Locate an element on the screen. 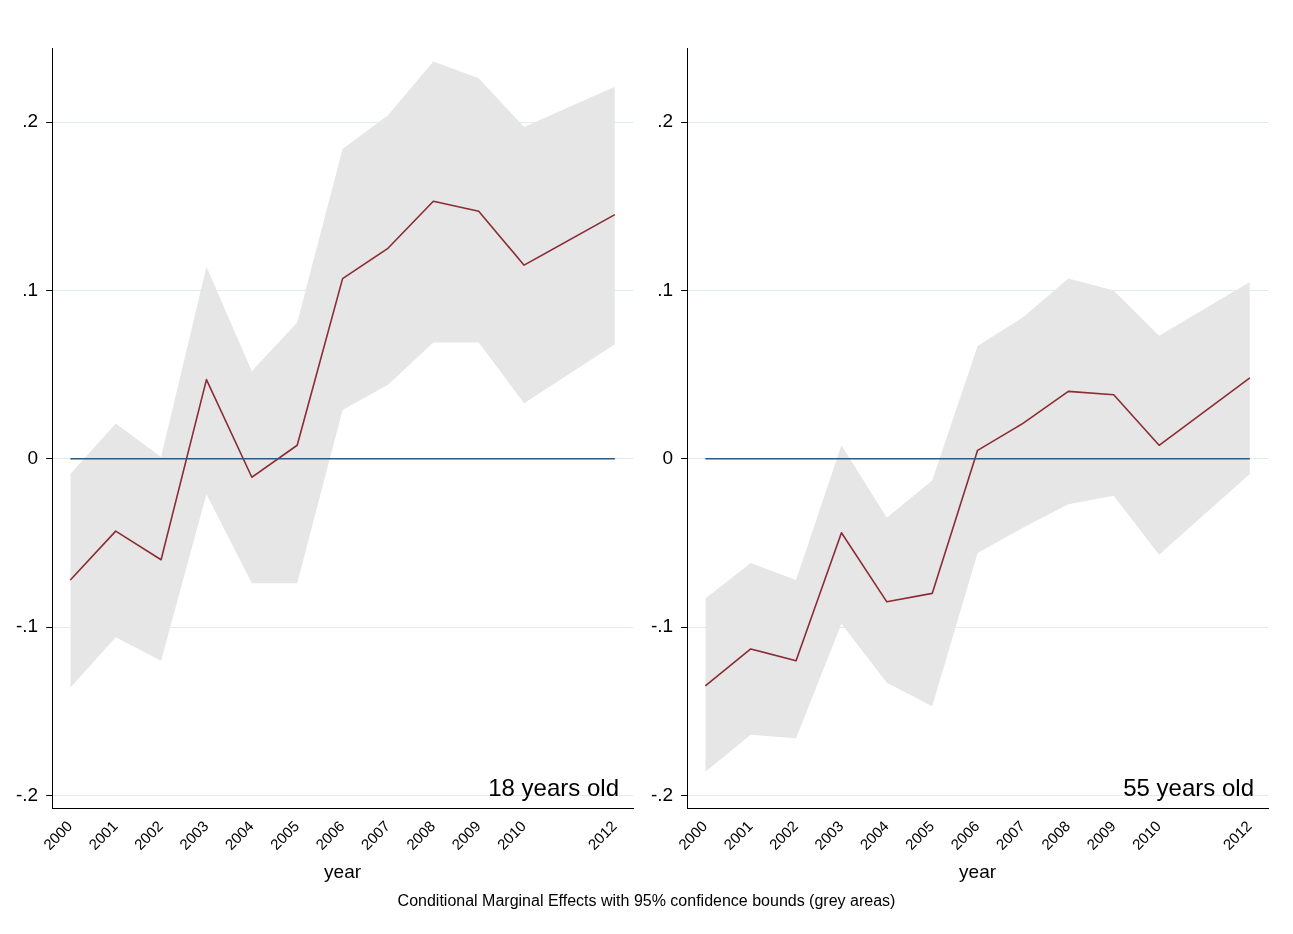 The width and height of the screenshot is (1293, 934). annotation: 55 years old is located at coordinates (1188, 787).